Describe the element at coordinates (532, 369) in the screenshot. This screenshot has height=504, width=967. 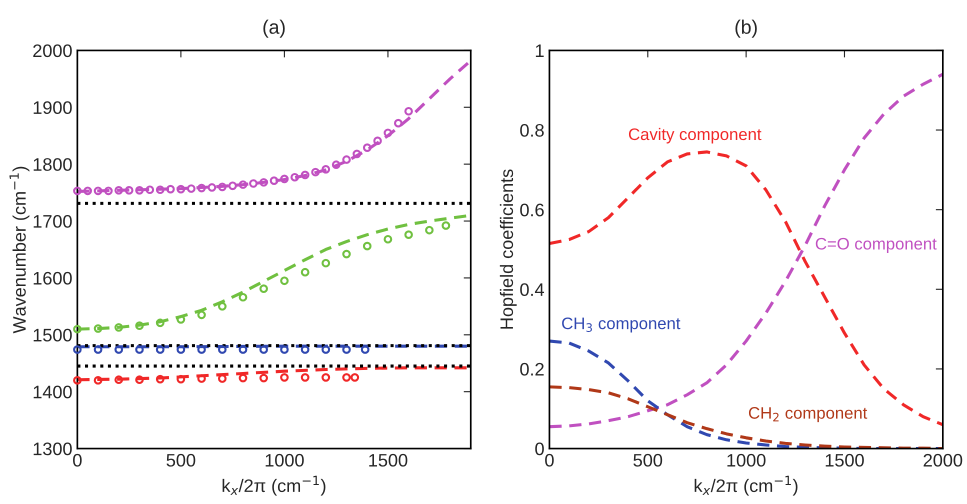
I see `y-tick-label: 0.2` at that location.